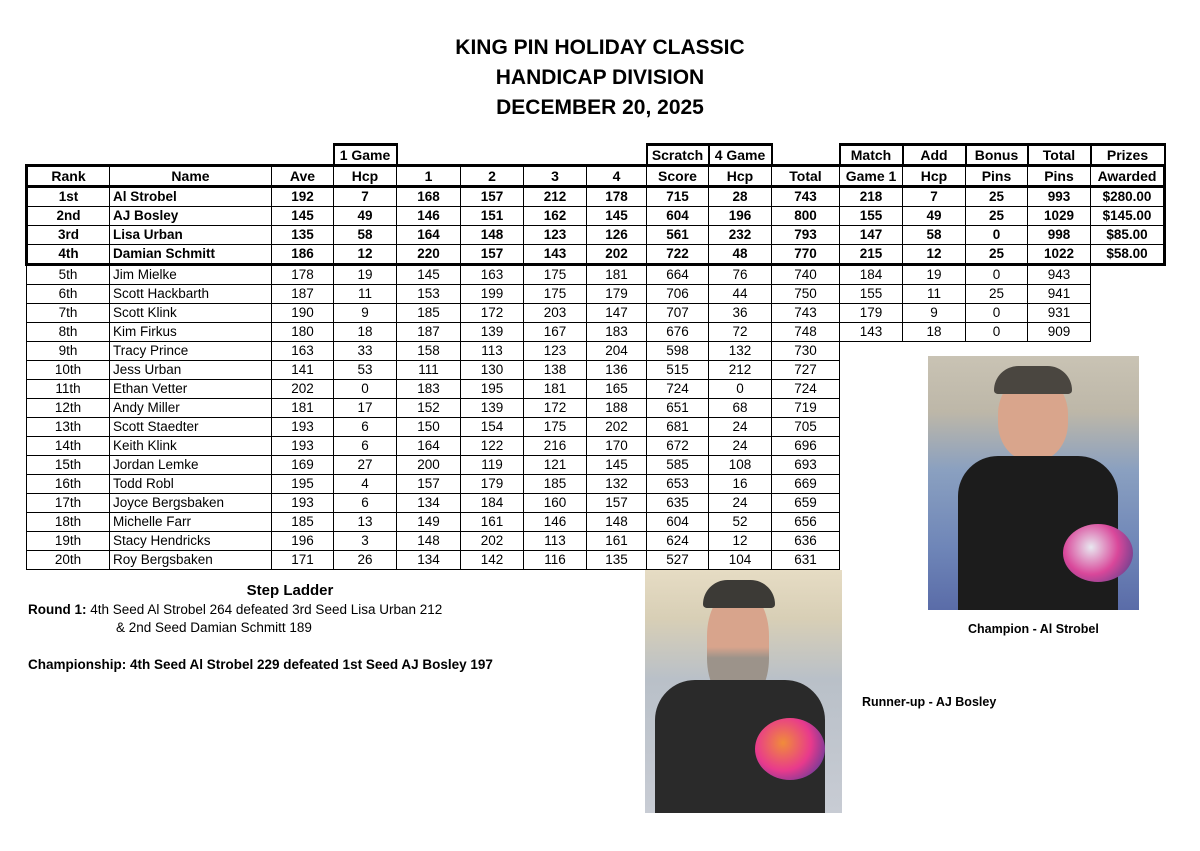 This screenshot has width=1200, height=851. I want to click on score-cell: 123, so click(555, 351).